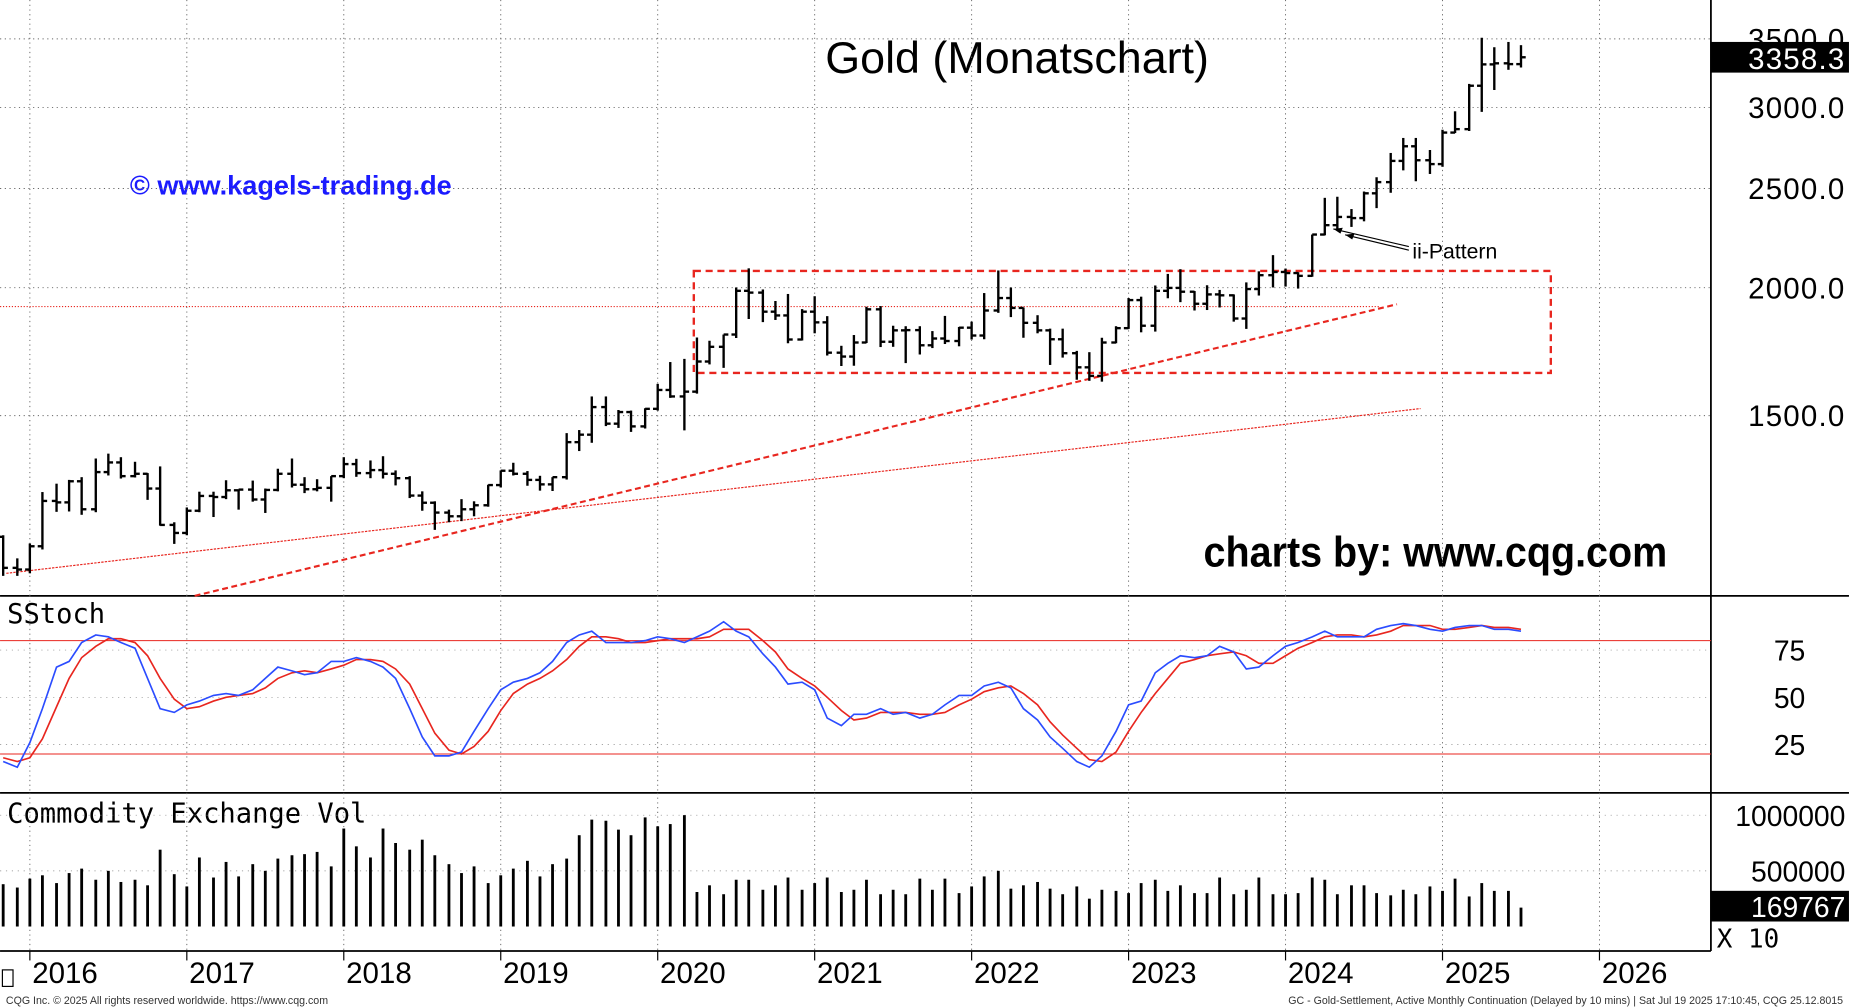  I want to click on y-tick-label: 2000.0, so click(1796, 288).